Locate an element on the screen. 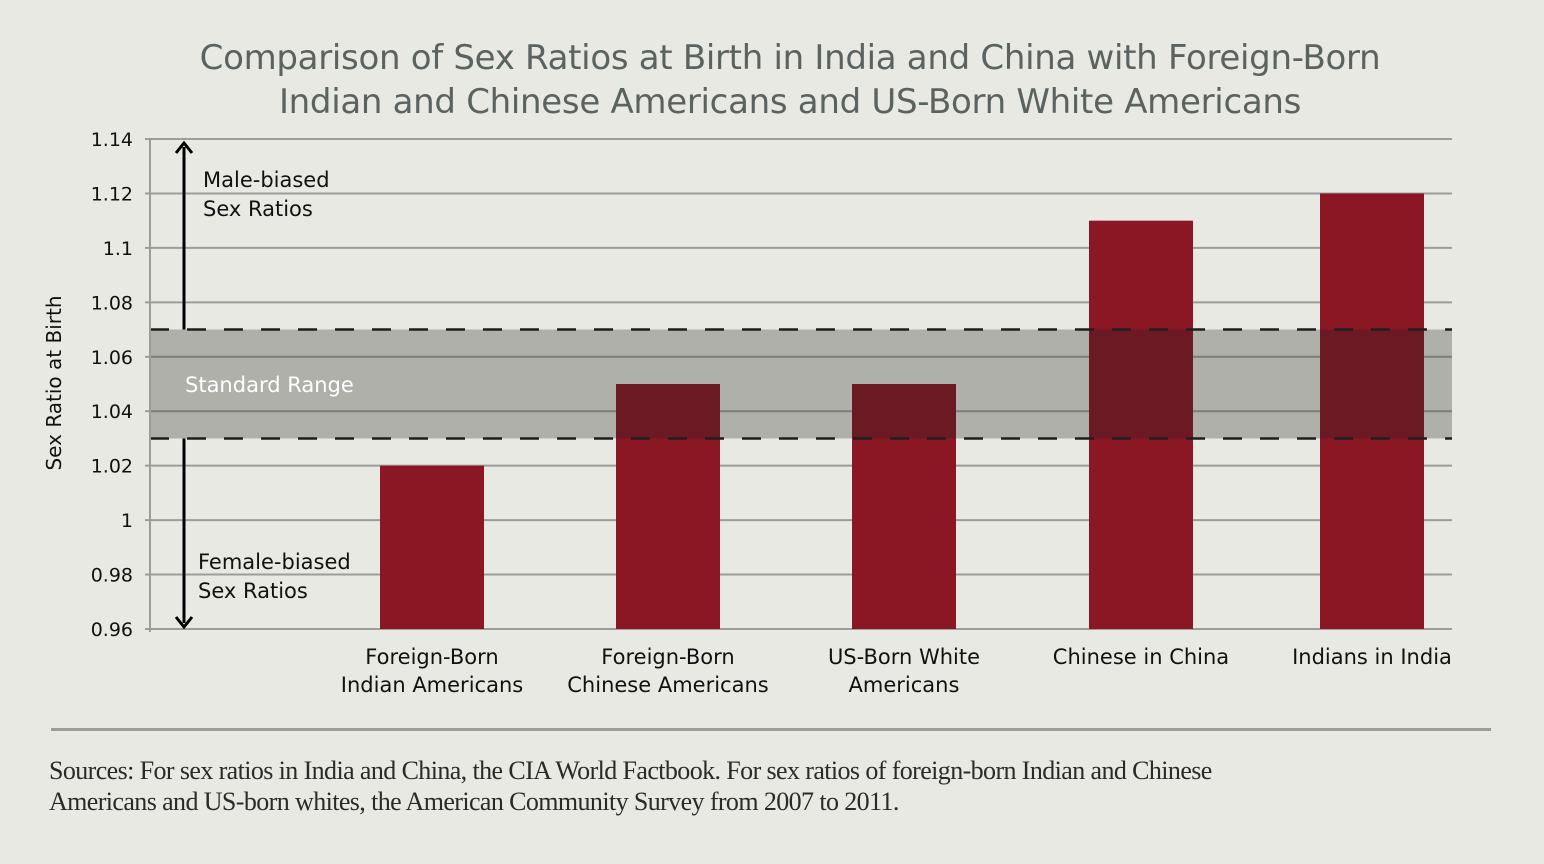  category-label: Indians in India is located at coordinates (1372, 657).